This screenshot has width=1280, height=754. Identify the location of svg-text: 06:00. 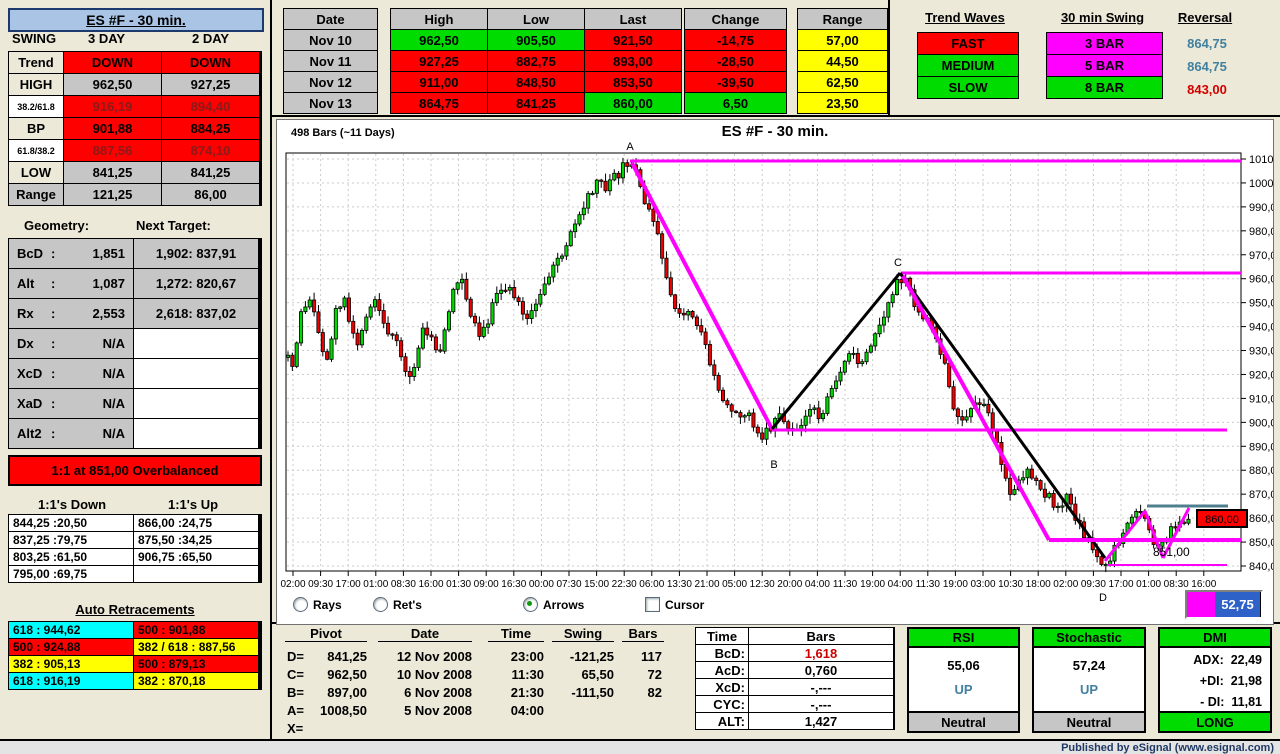
(651, 584).